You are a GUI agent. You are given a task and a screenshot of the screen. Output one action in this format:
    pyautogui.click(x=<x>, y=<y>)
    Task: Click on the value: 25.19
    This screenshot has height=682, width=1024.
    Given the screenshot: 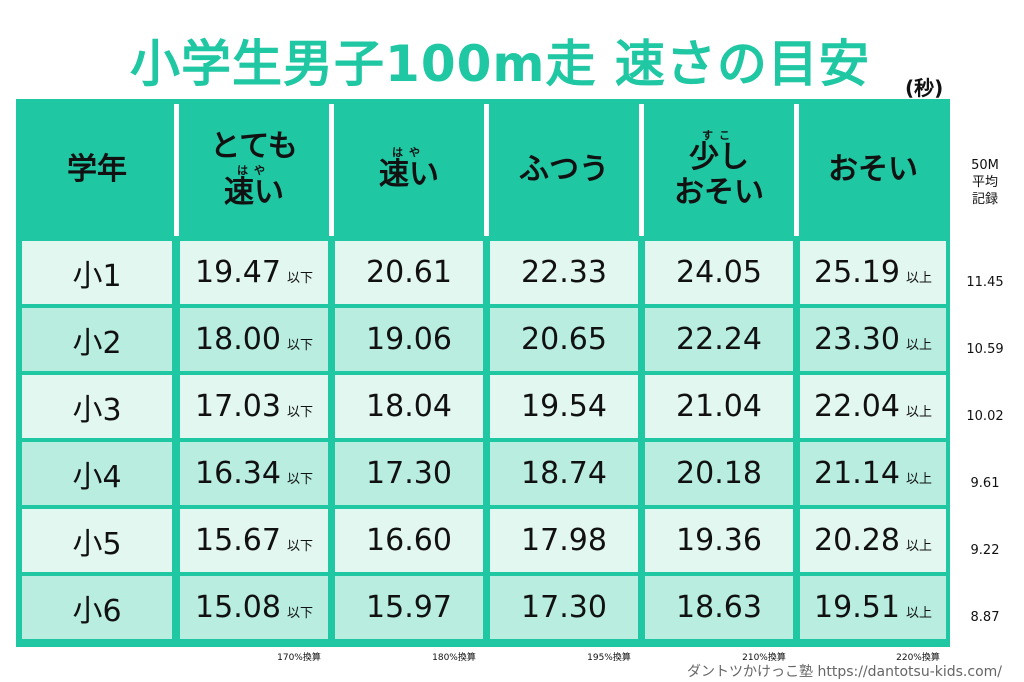 What is the action you would take?
    pyautogui.click(x=857, y=272)
    